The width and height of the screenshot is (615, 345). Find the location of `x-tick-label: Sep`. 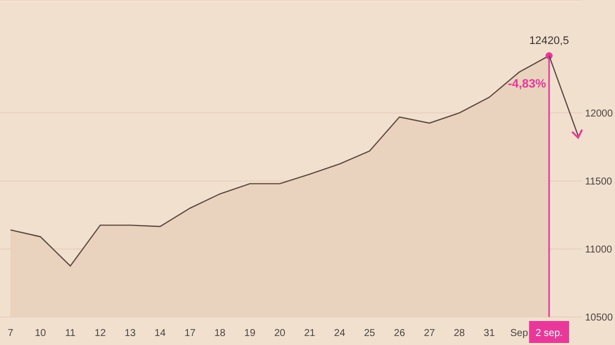

x-tick-label: Sep is located at coordinates (519, 333).